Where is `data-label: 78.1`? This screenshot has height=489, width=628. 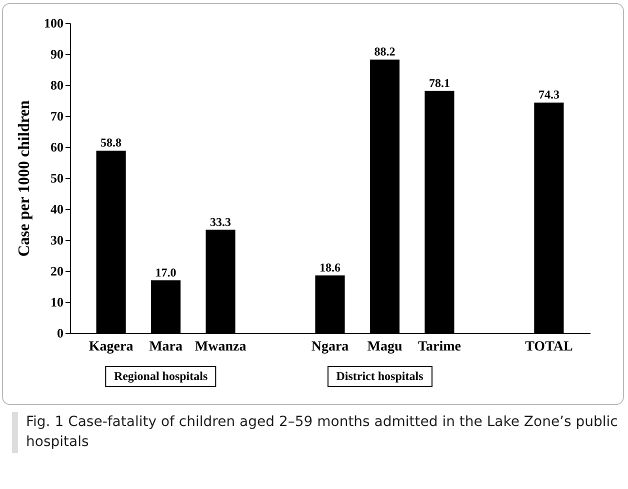
data-label: 78.1 is located at coordinates (439, 83).